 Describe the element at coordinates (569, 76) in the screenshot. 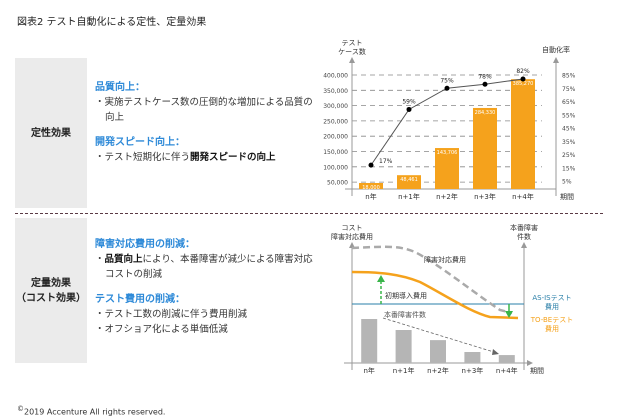

I see `y-tick-right: 85%` at that location.